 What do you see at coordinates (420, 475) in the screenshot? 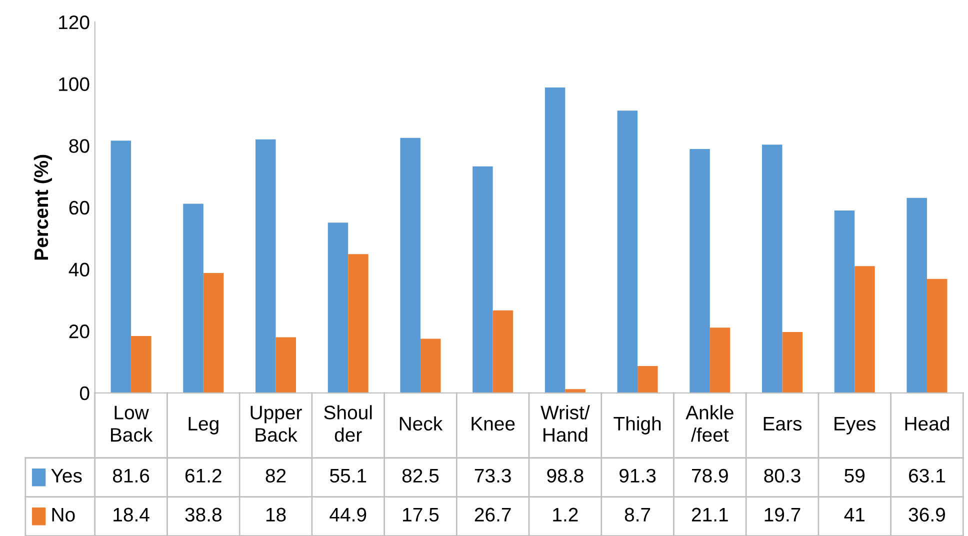
I see `data-label: 82.5` at bounding box center [420, 475].